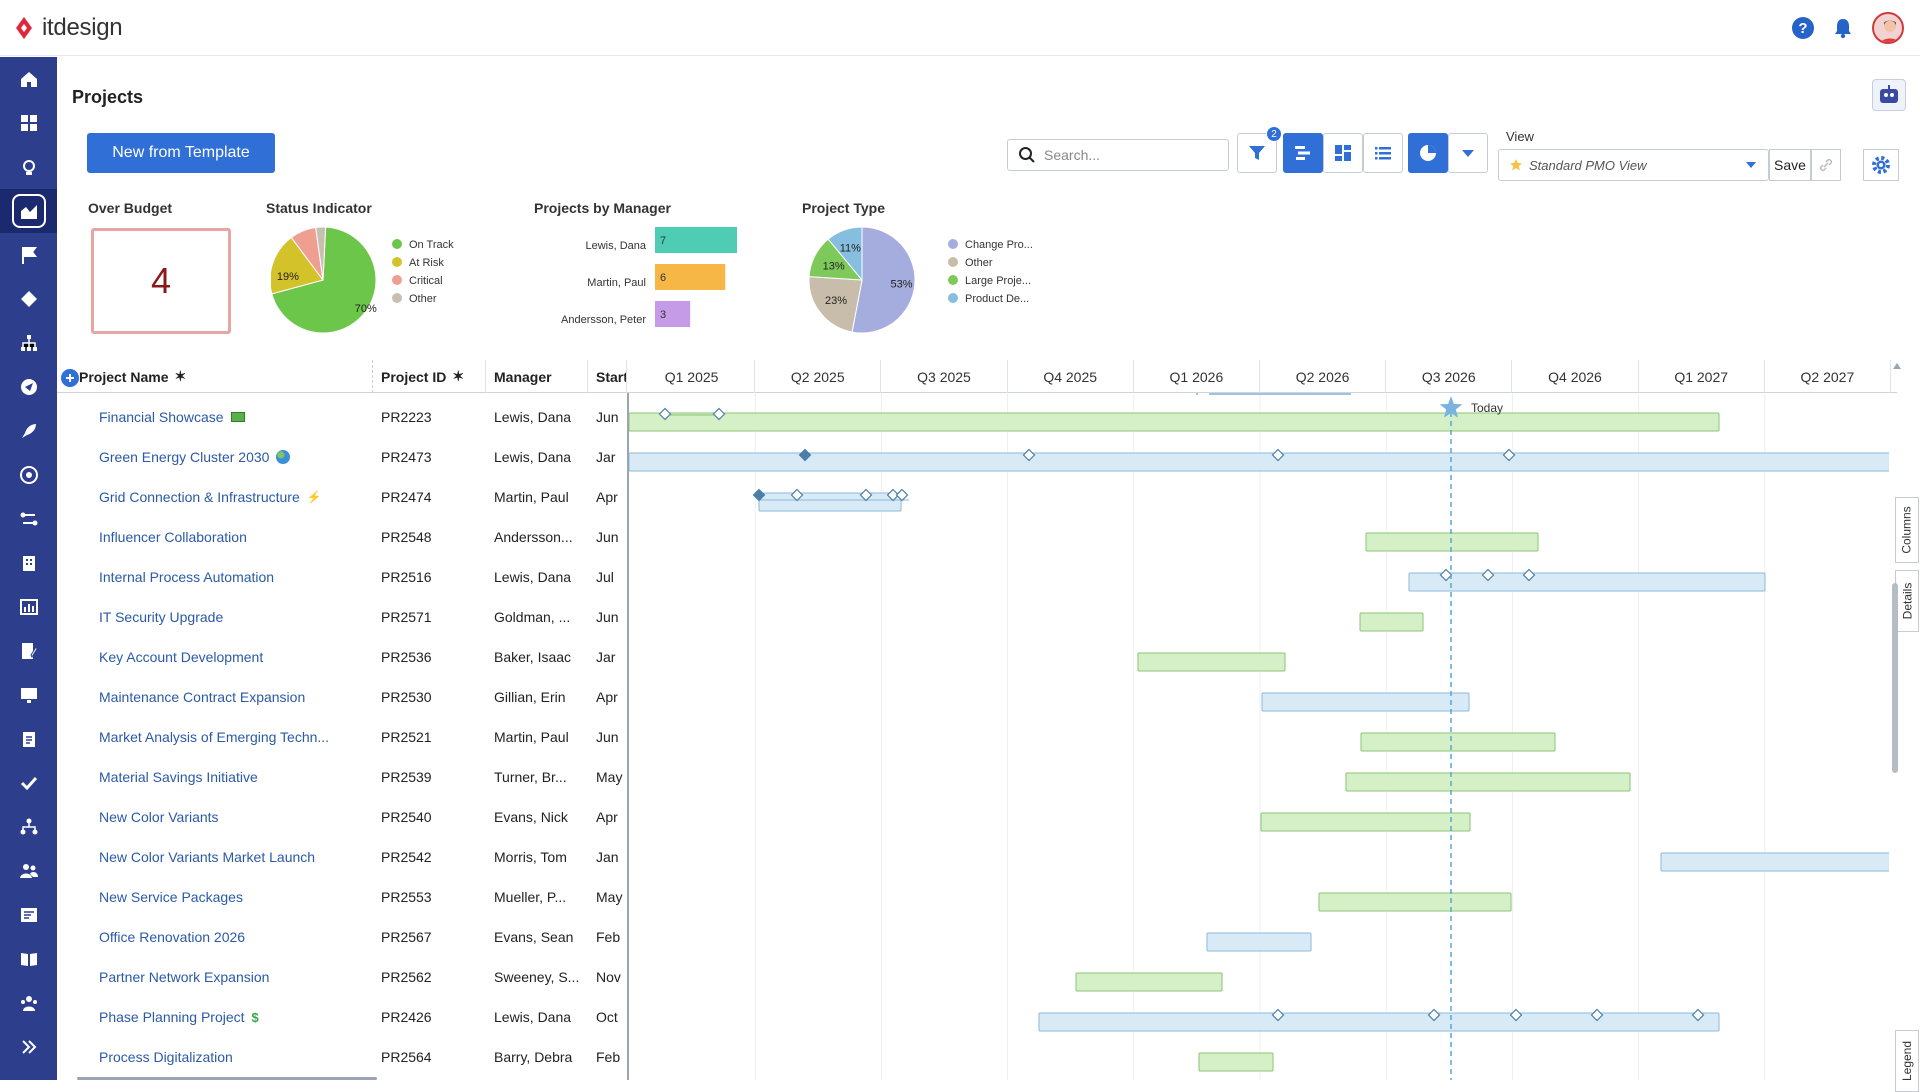 The height and width of the screenshot is (1092, 1920). What do you see at coordinates (1888, 28) in the screenshot?
I see `avatar` at bounding box center [1888, 28].